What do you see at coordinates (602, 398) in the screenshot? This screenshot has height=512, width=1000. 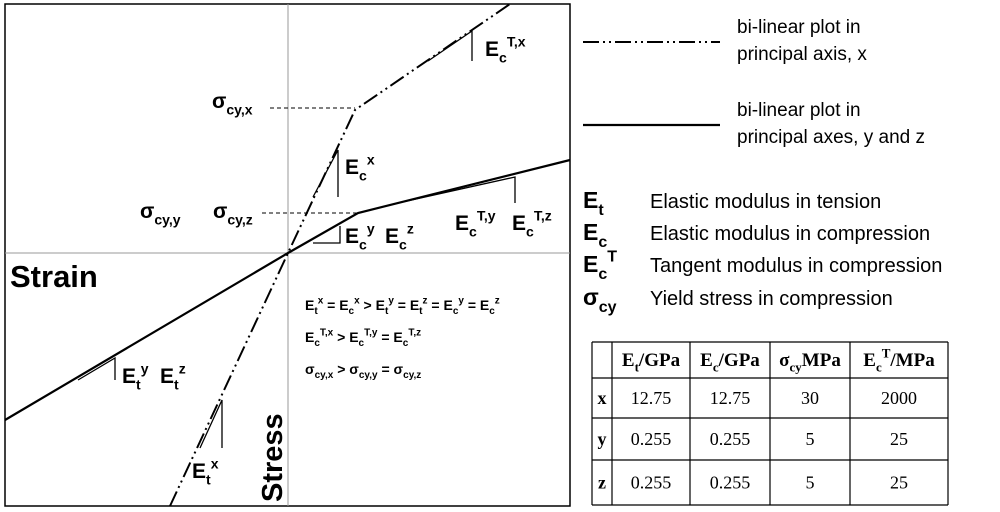 I see `row-header: x` at bounding box center [602, 398].